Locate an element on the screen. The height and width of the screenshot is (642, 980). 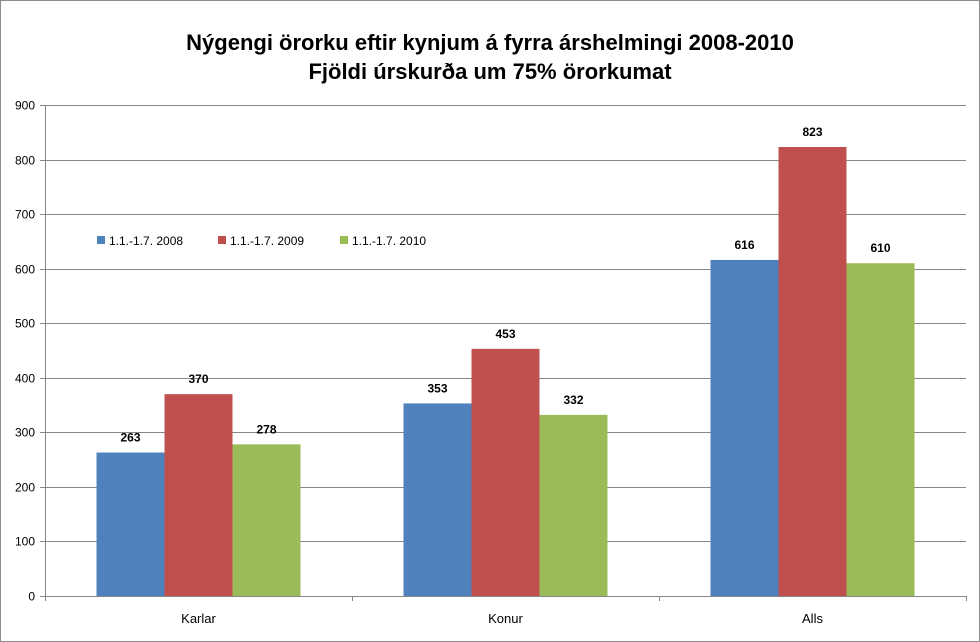
legend-label-0: 1.1.-1.7. 2008 is located at coordinates (146, 241).